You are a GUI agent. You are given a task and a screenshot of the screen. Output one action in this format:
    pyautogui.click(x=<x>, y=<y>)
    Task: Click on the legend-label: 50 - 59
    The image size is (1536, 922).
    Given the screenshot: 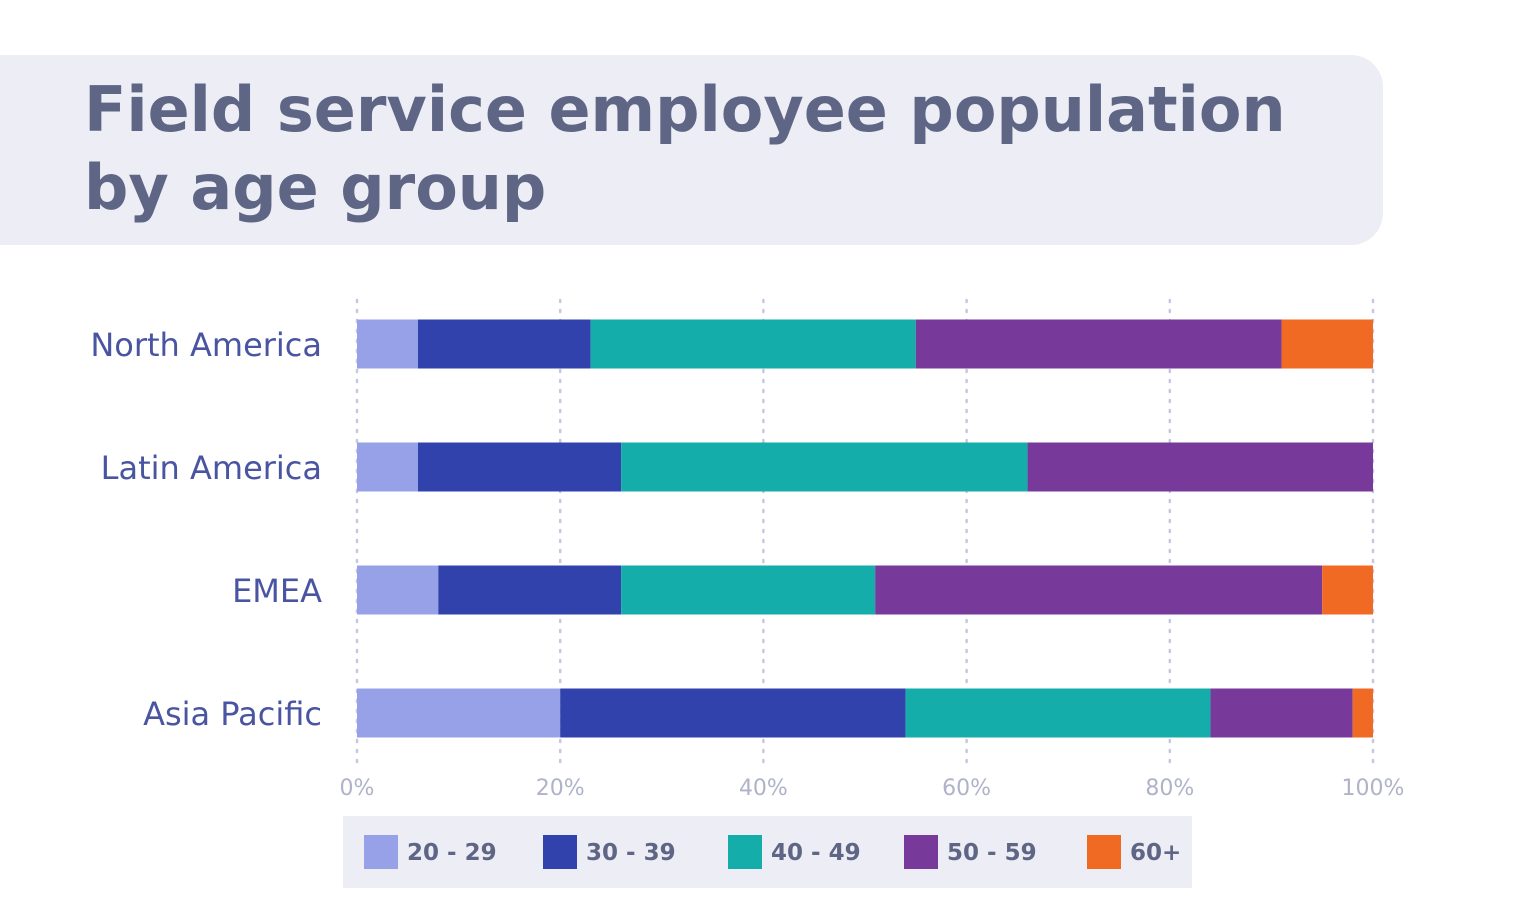 What is the action you would take?
    pyautogui.click(x=992, y=853)
    